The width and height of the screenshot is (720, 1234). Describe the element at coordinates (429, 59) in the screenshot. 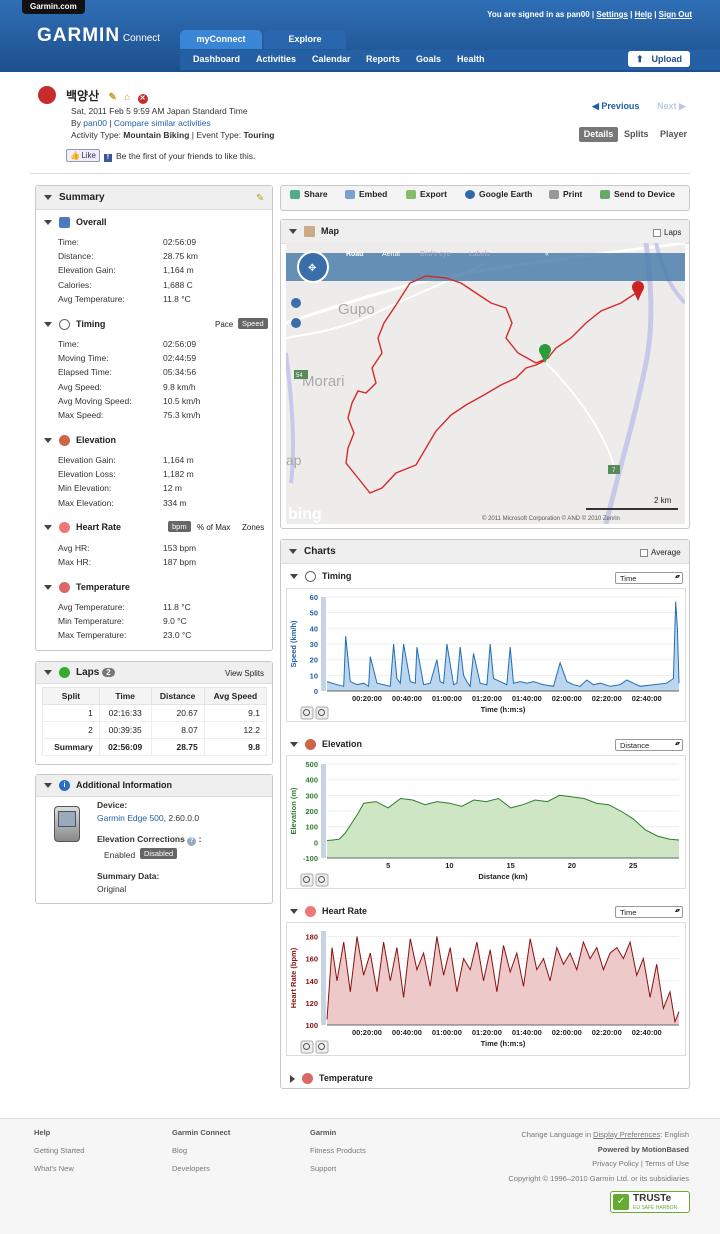

I see `nav-goals: Goals` at that location.